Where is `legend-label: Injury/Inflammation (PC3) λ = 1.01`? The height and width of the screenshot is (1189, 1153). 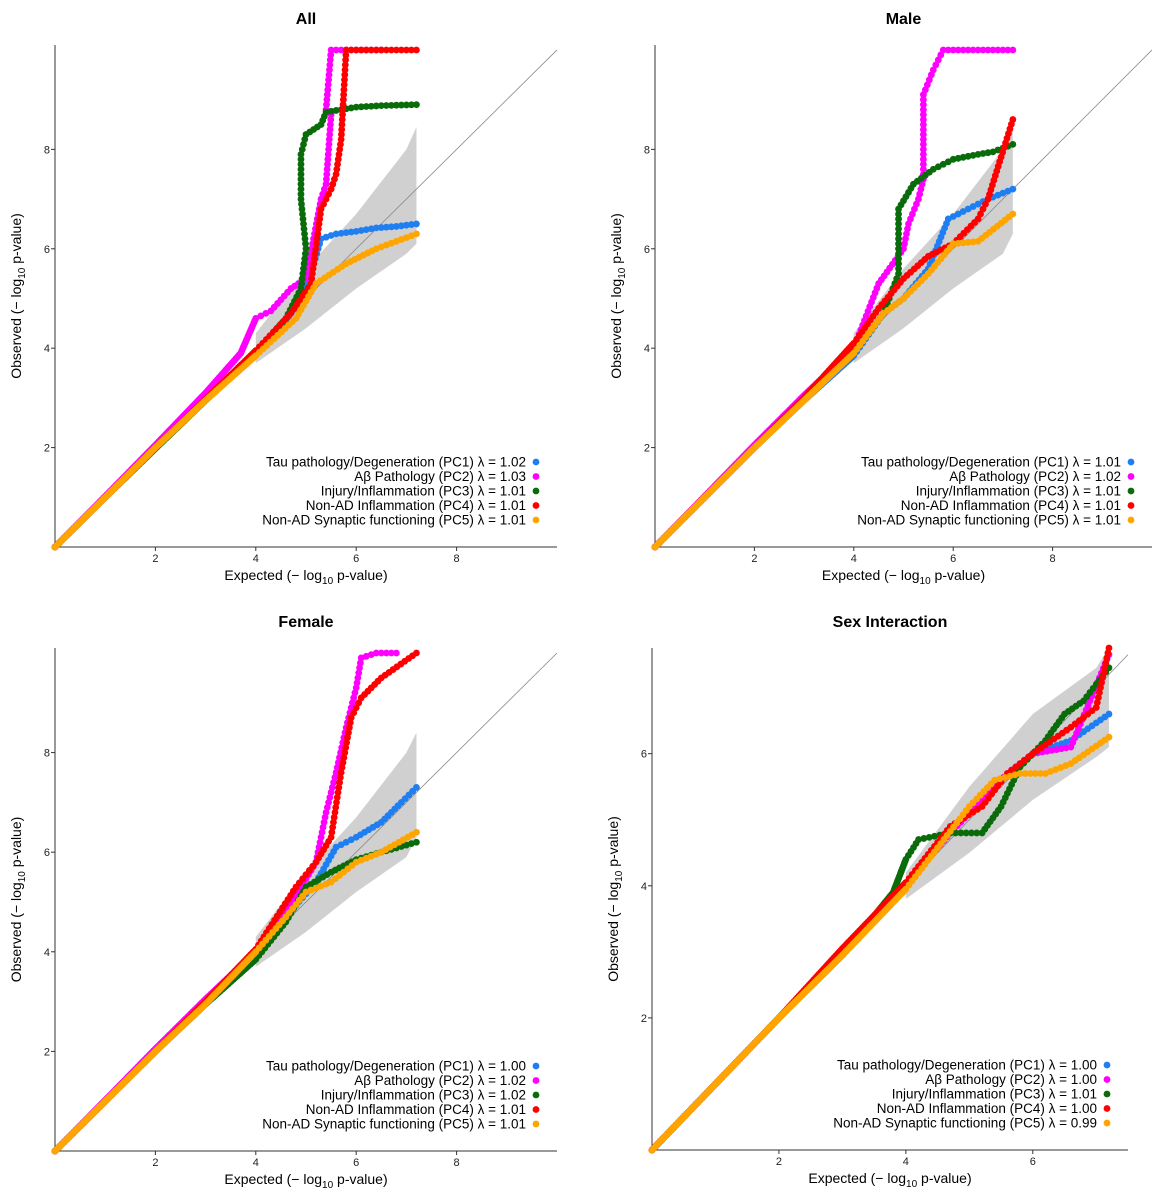
legend-label: Injury/Inflammation (PC3) λ = 1.01 is located at coordinates (1018, 491).